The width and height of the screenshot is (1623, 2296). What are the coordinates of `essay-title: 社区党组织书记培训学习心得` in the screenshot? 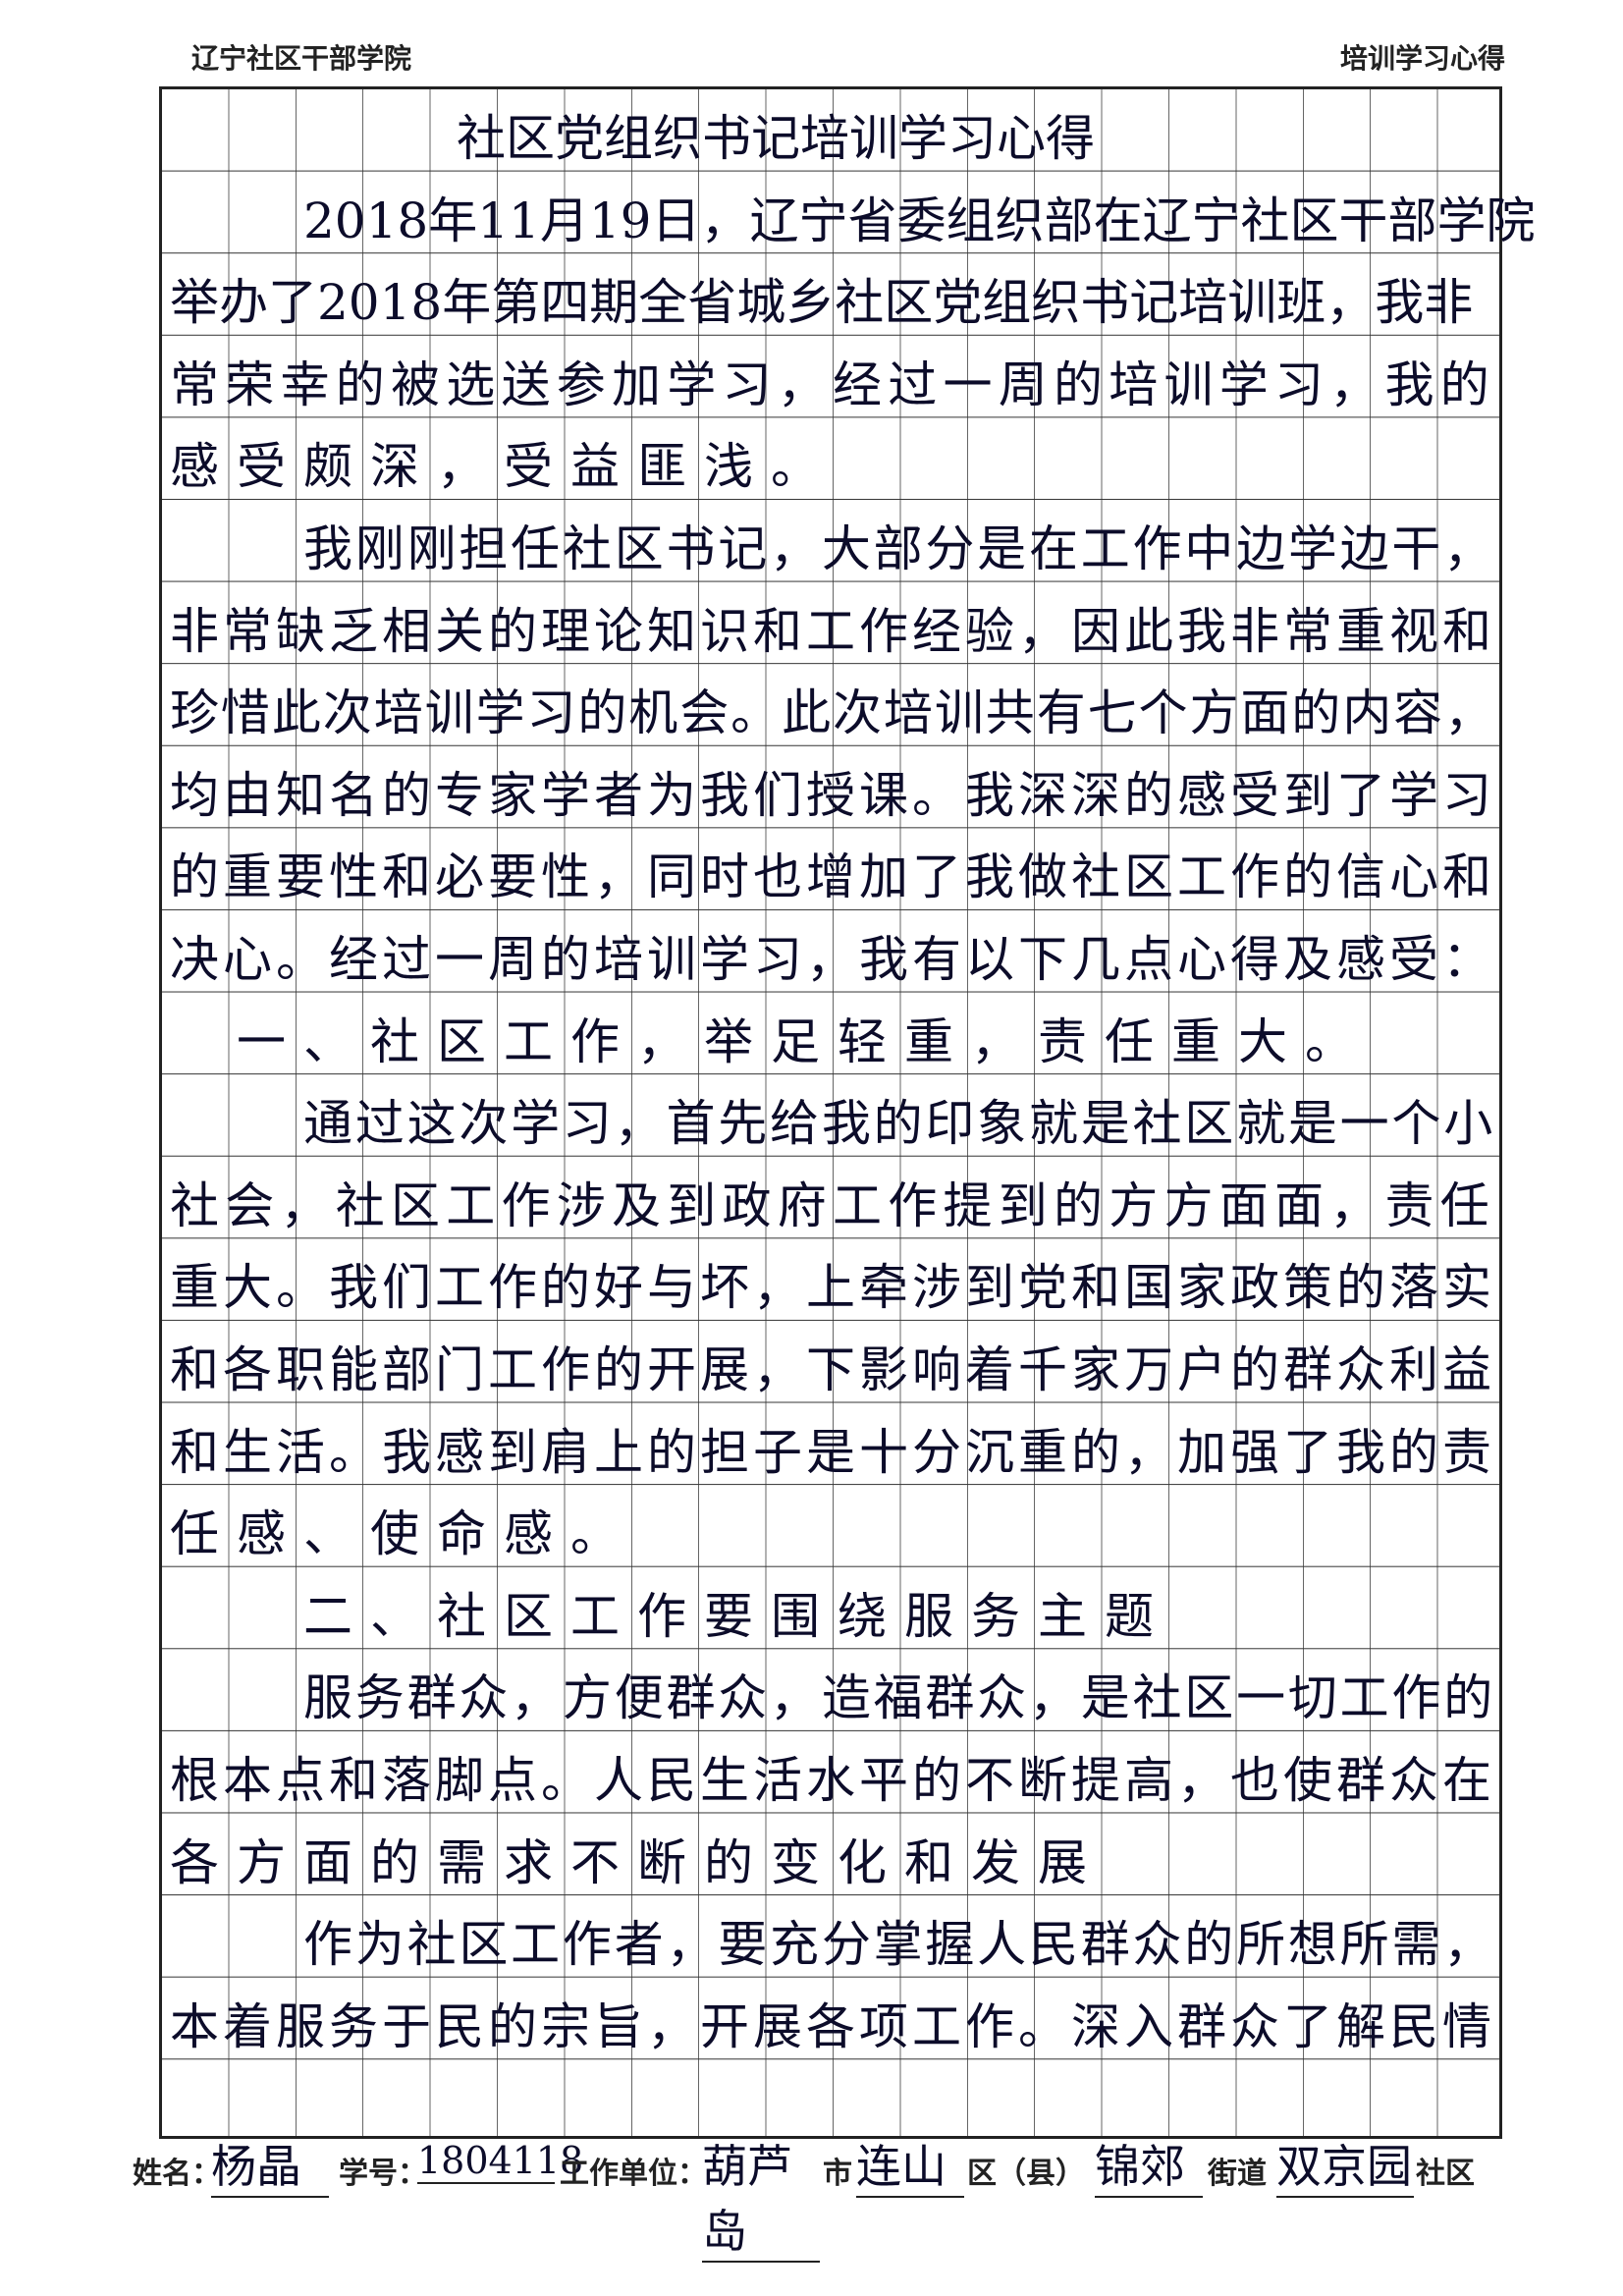 It's located at (776, 138).